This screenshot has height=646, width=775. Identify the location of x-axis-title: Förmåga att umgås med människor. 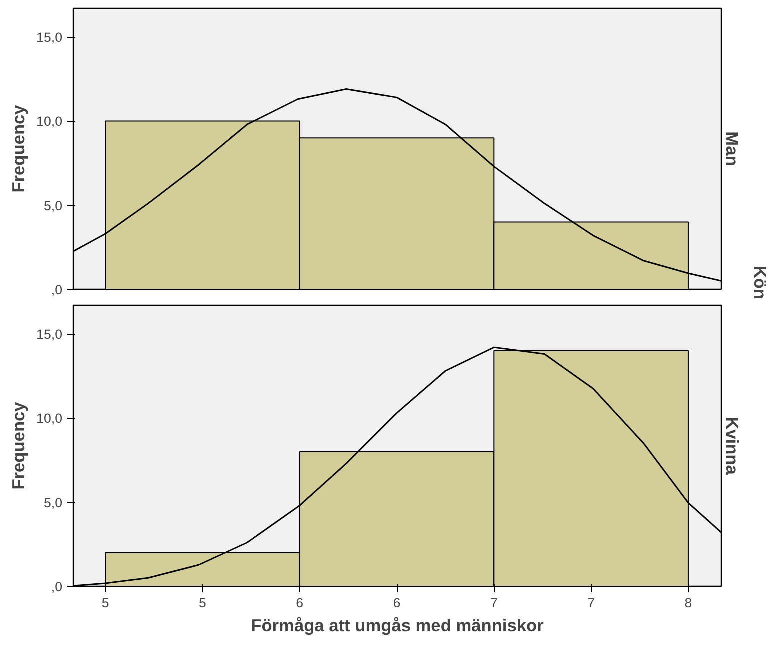
(397, 626).